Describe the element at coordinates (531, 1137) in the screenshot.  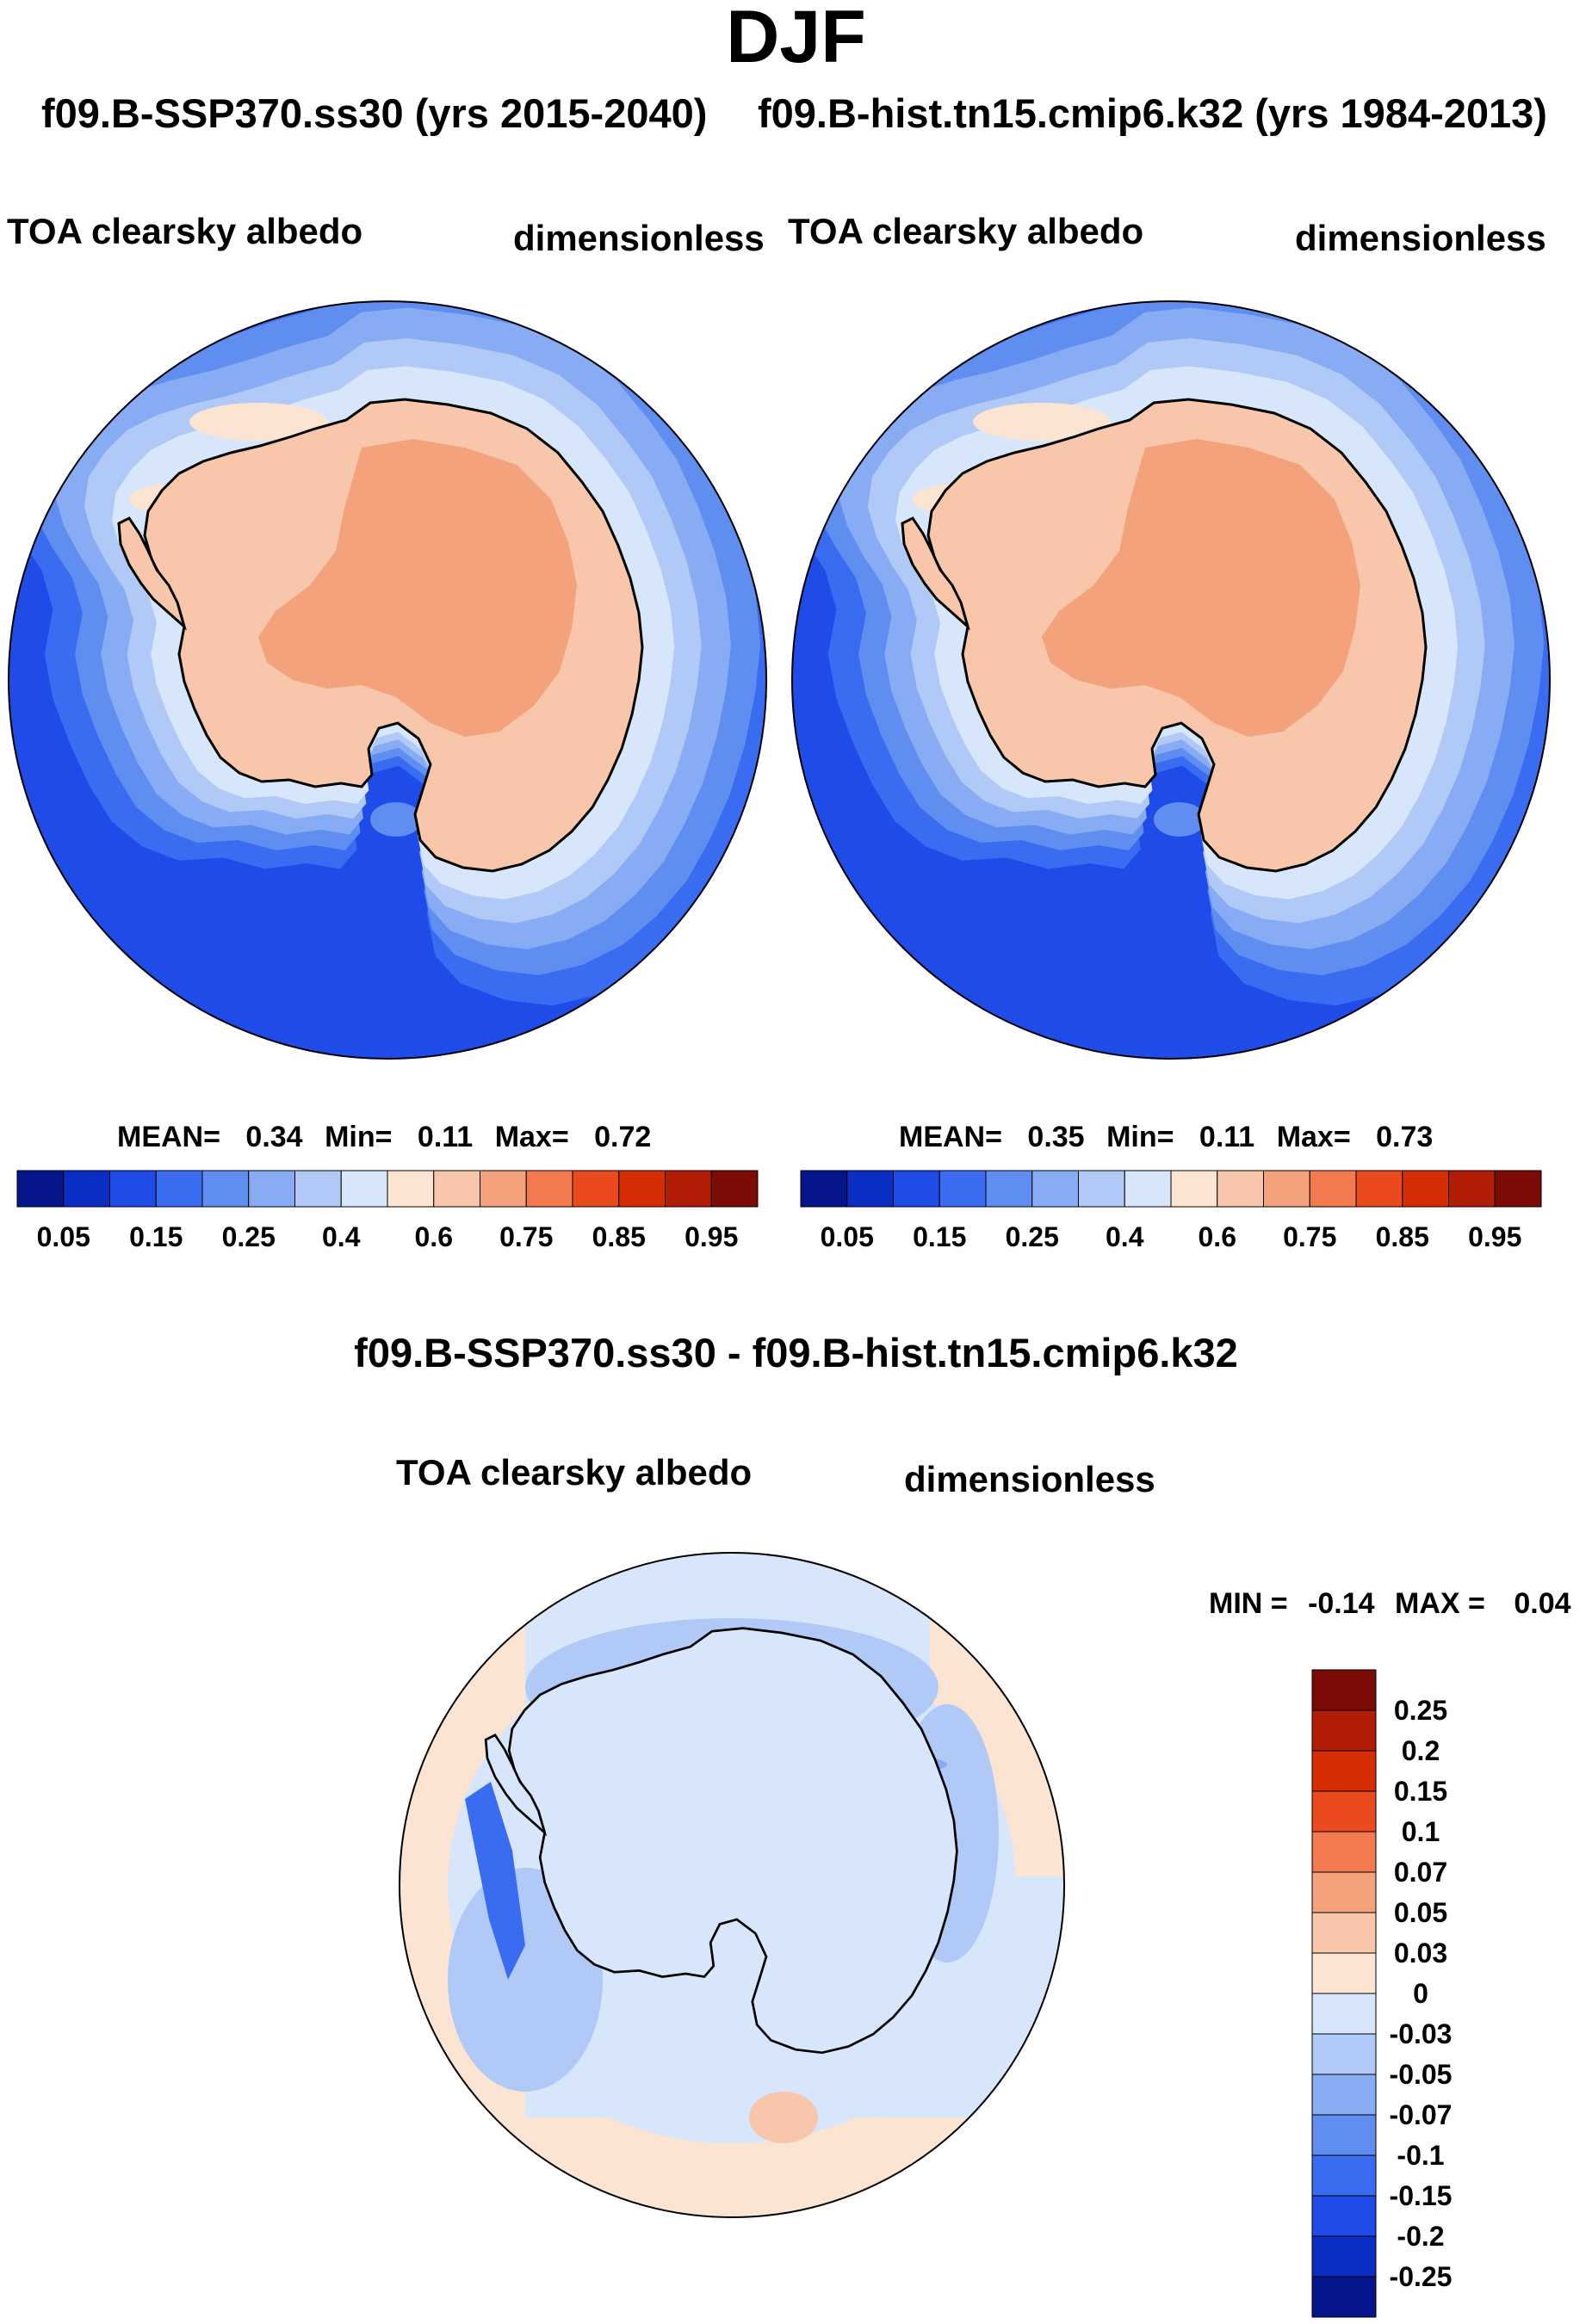
I see `left-max-label: Max=` at that location.